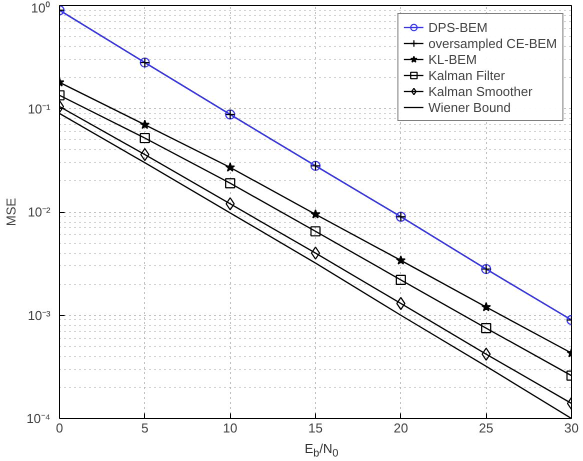 Image resolution: width=583 pixels, height=461 pixels. What do you see at coordinates (230, 428) in the screenshot?
I see `x-tick-label: 10` at bounding box center [230, 428].